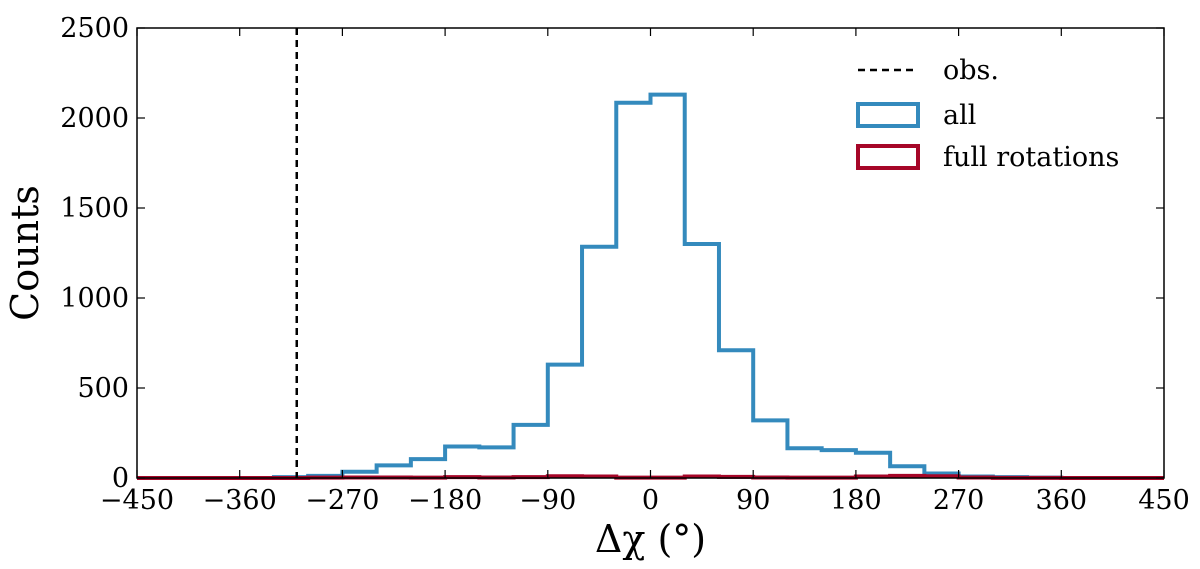 The image size is (1200, 569). Describe the element at coordinates (959, 115) in the screenshot. I see `legend-label: all` at that location.